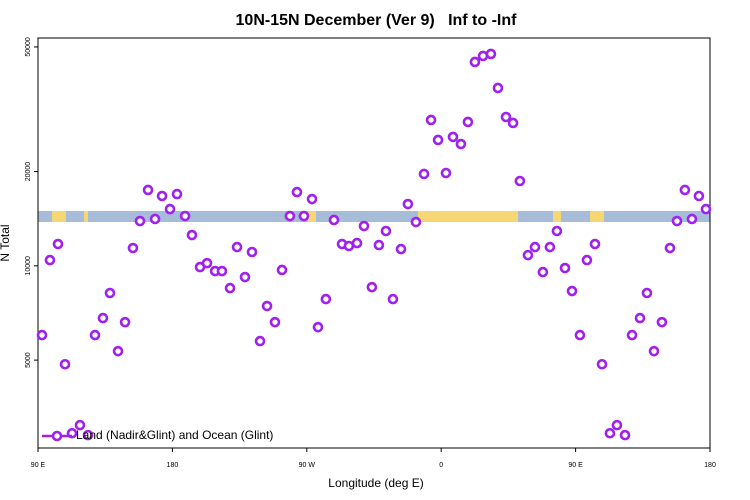  I want to click on y-tick-label: 50000, so click(28, 47).